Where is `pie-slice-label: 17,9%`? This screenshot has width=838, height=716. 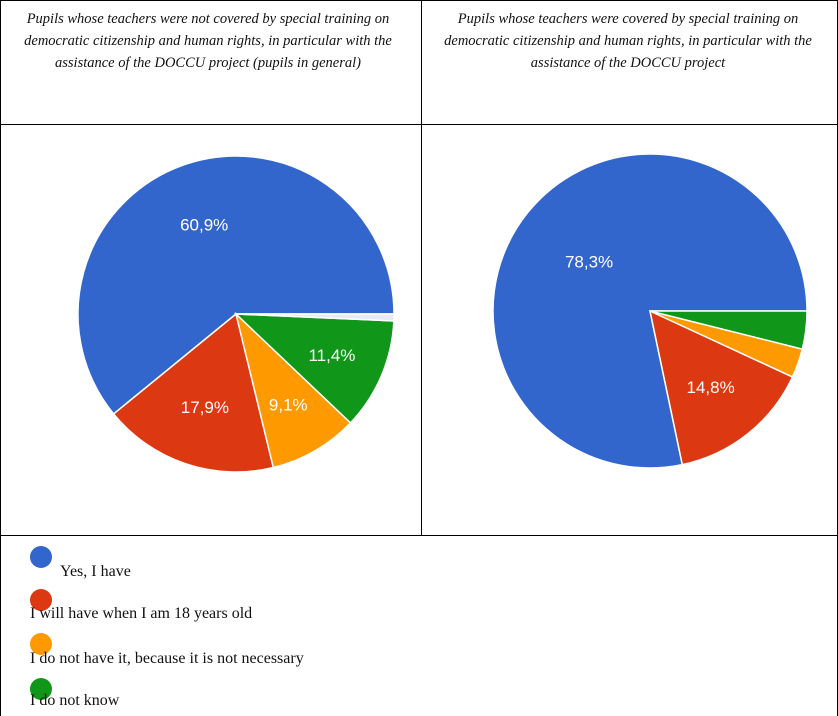
pie-slice-label: 17,9% is located at coordinates (205, 407).